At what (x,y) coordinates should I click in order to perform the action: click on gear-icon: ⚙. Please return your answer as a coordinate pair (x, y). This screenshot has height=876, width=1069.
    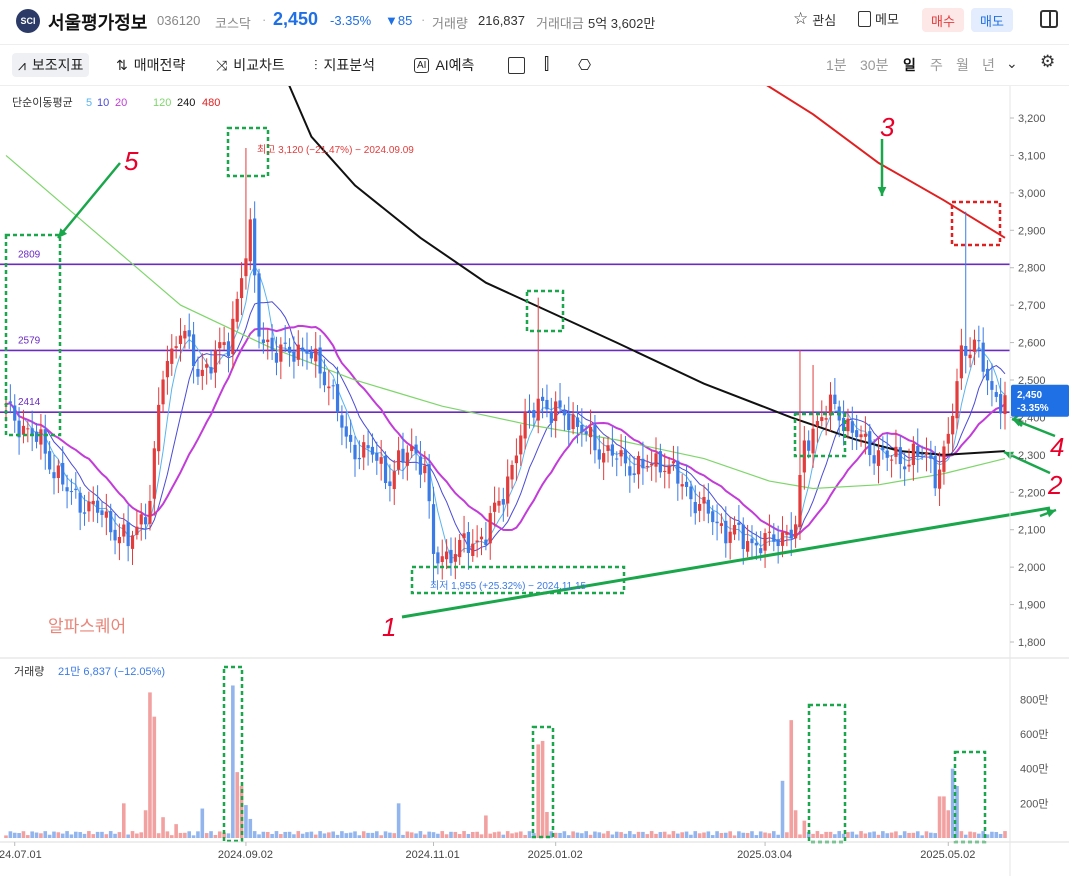
    Looking at the image, I should click on (1048, 61).